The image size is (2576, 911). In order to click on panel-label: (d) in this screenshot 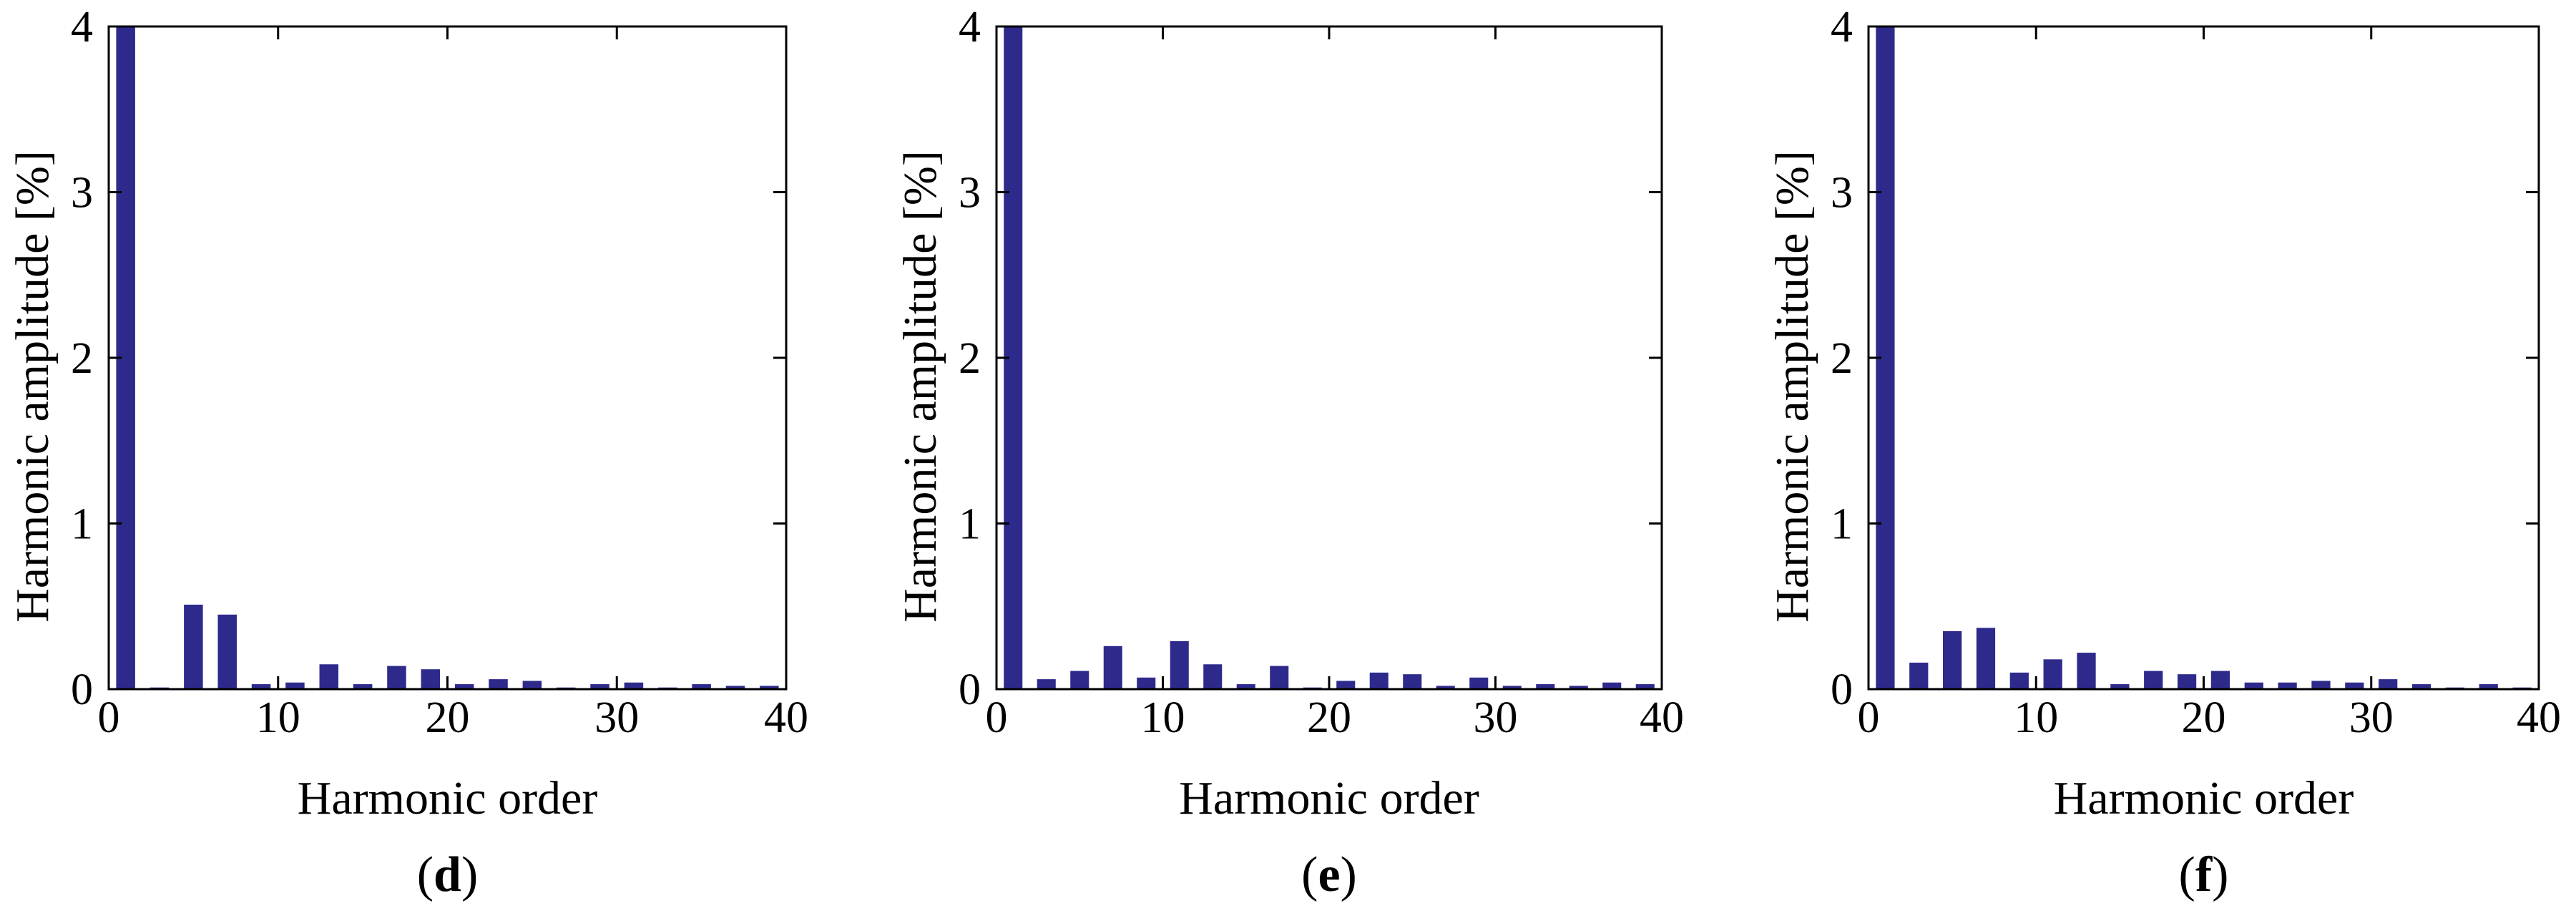, I will do `click(448, 874)`.